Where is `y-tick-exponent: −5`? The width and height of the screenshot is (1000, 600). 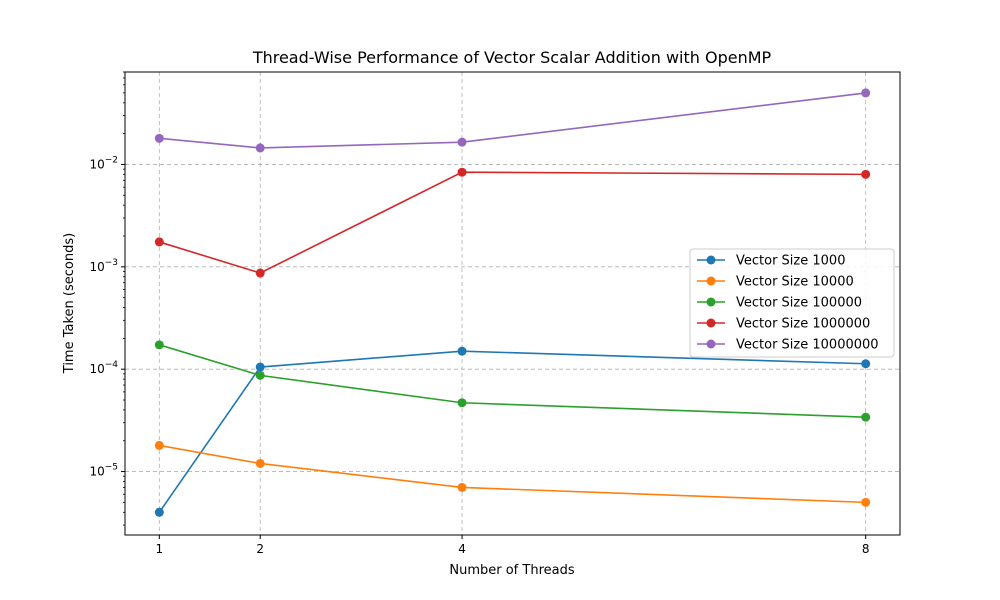 y-tick-exponent: −5 is located at coordinates (111, 468).